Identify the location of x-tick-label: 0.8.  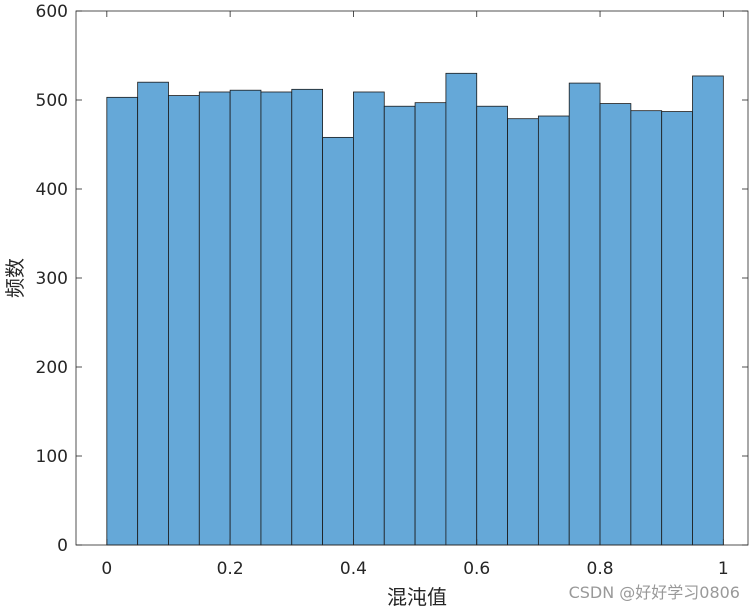
(600, 569).